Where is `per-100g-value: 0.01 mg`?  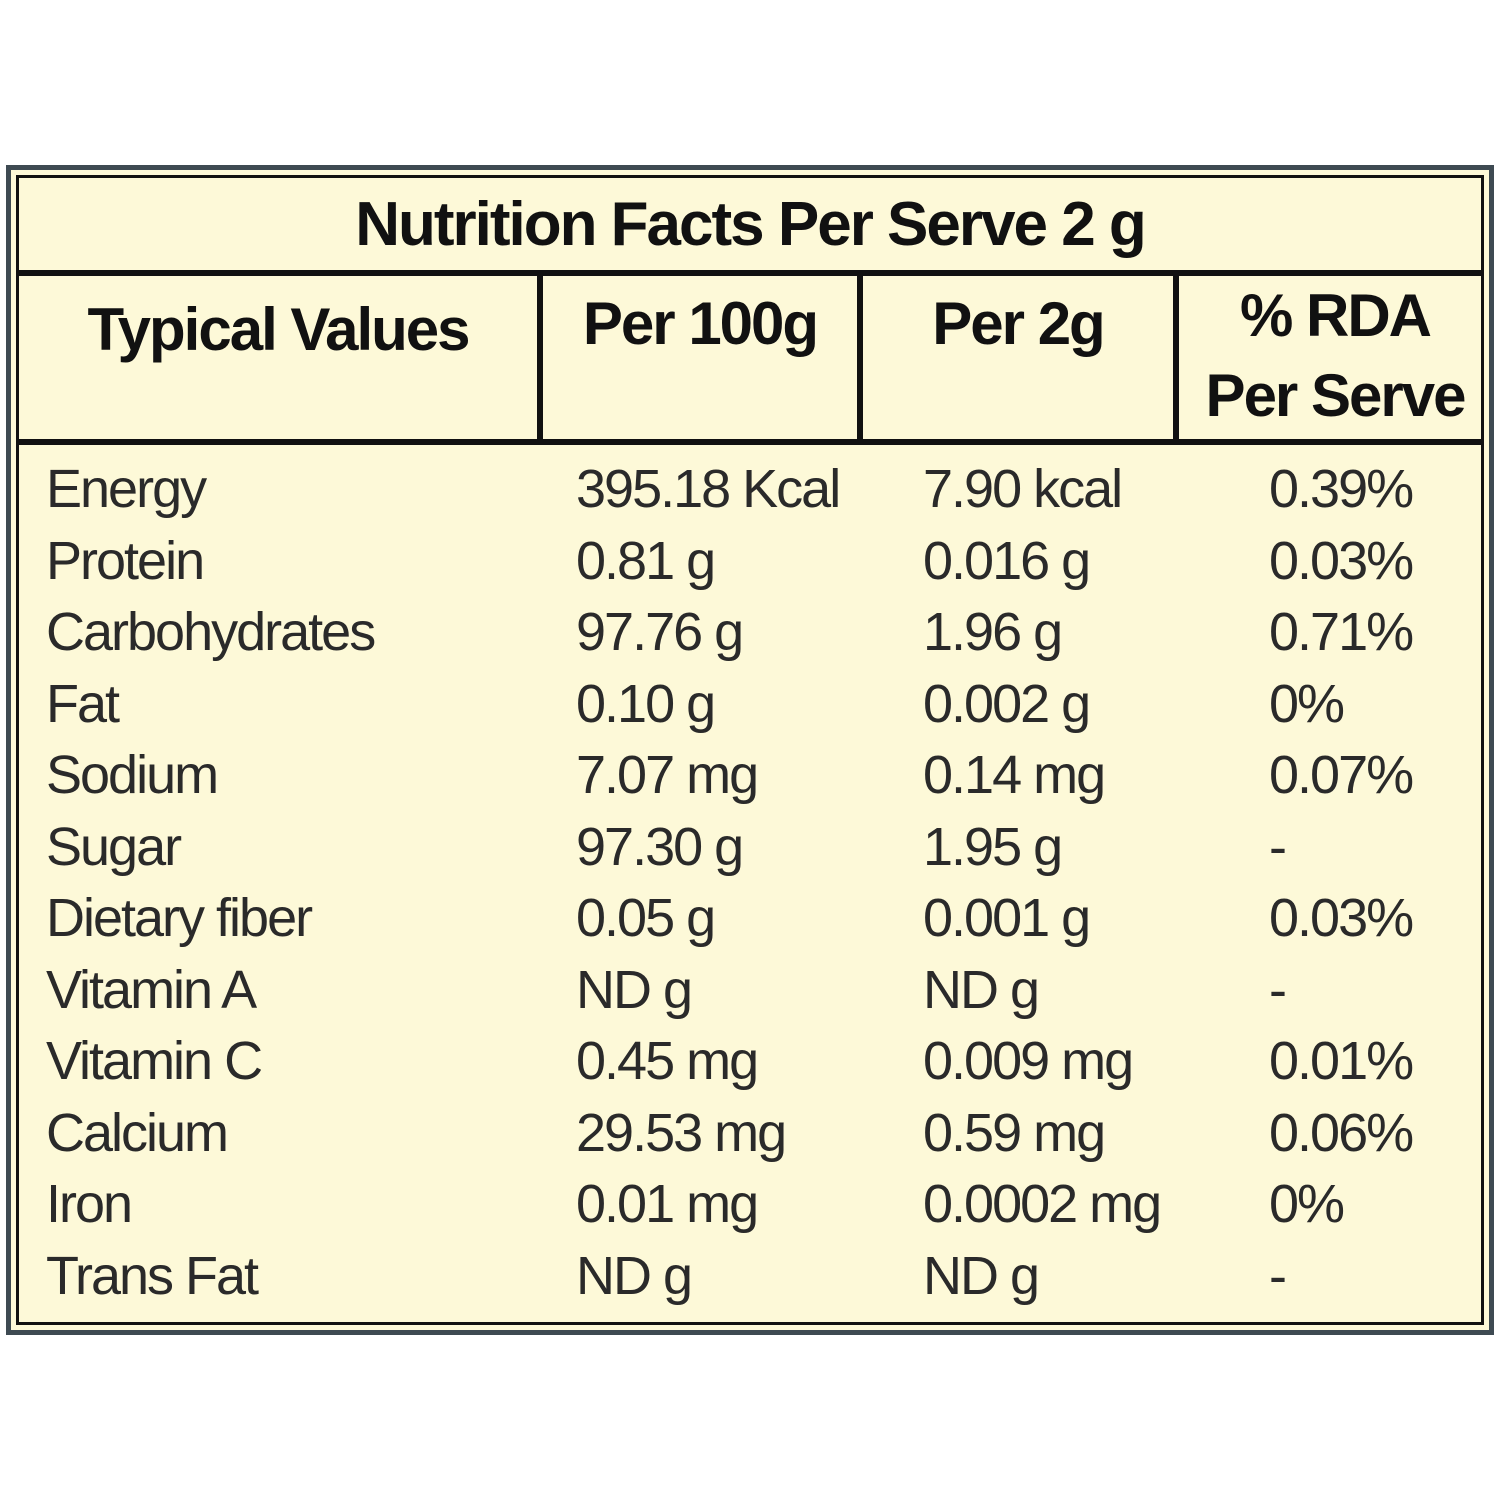
per-100g-value: 0.01 mg is located at coordinates (667, 1204).